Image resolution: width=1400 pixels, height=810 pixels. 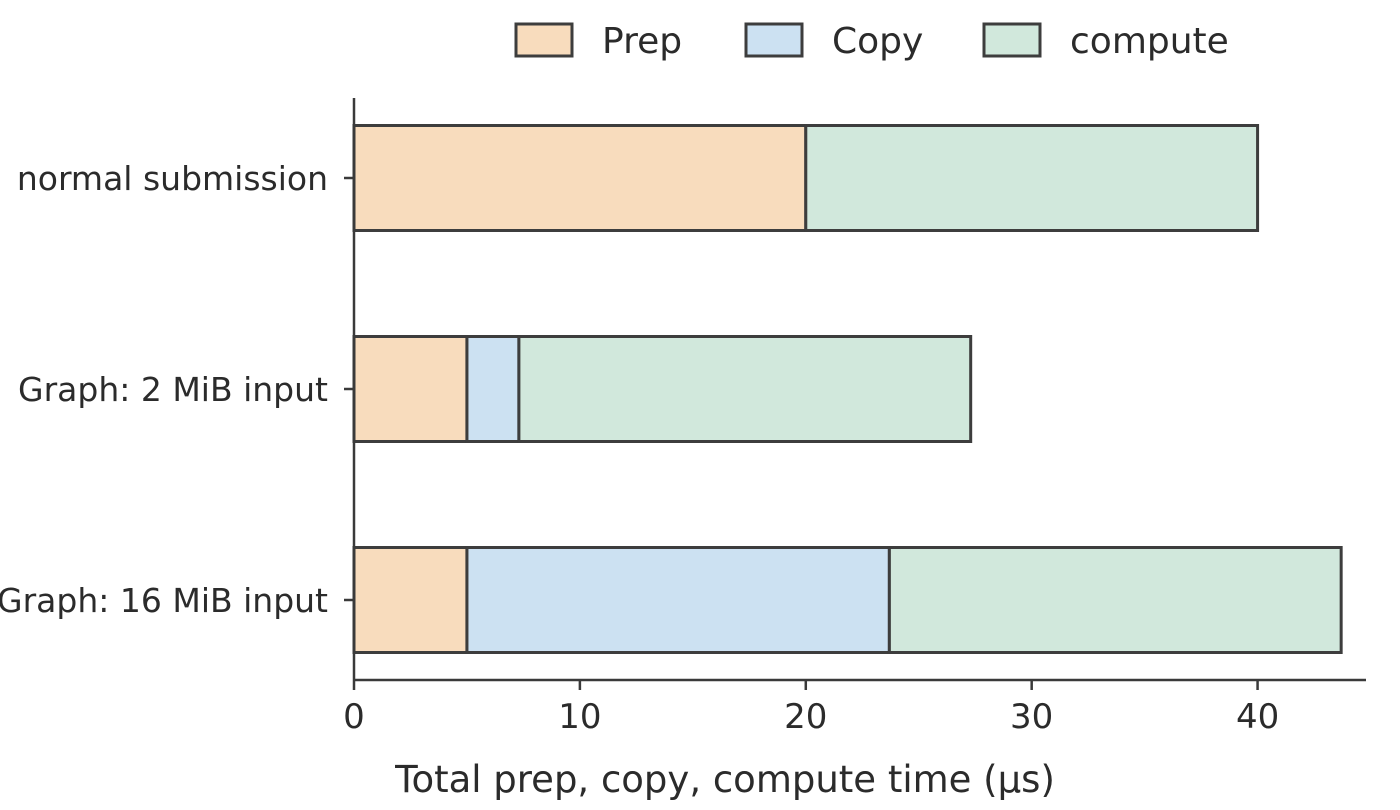 I want to click on x-tick-label: 30, so click(x=1031, y=717).